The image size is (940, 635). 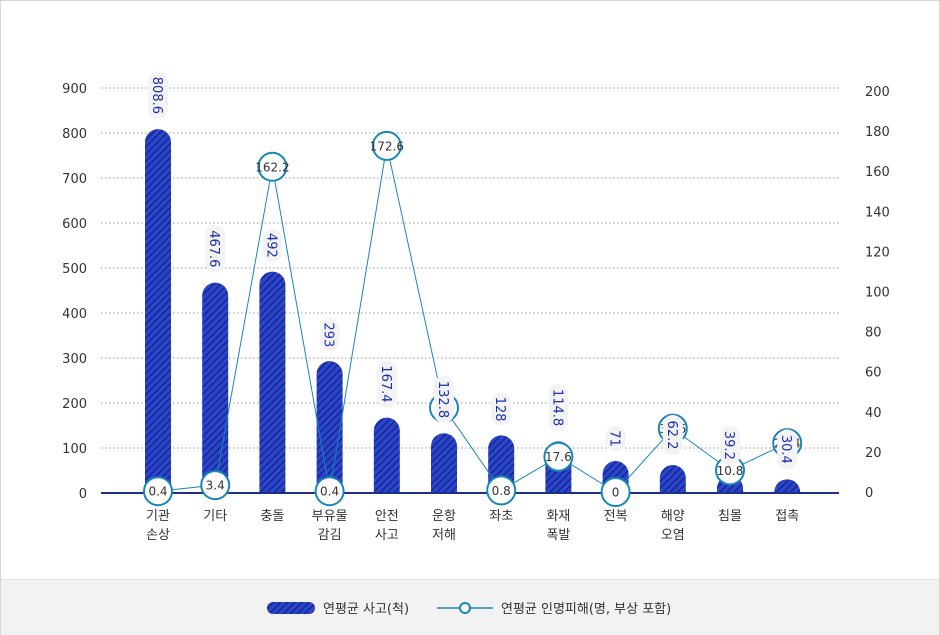 I want to click on category-label: 해양, so click(x=673, y=516).